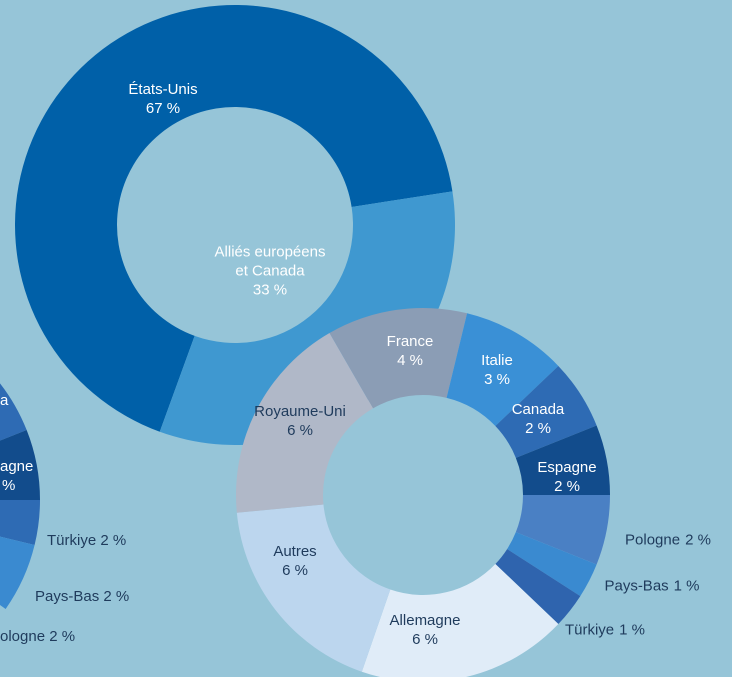 The height and width of the screenshot is (677, 732). I want to click on segment-label: Türkiye 1 %, so click(605, 630).